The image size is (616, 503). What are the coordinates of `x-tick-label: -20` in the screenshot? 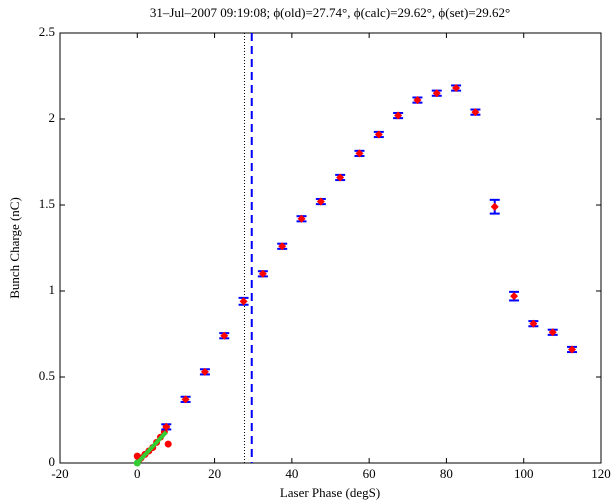 It's located at (59, 473).